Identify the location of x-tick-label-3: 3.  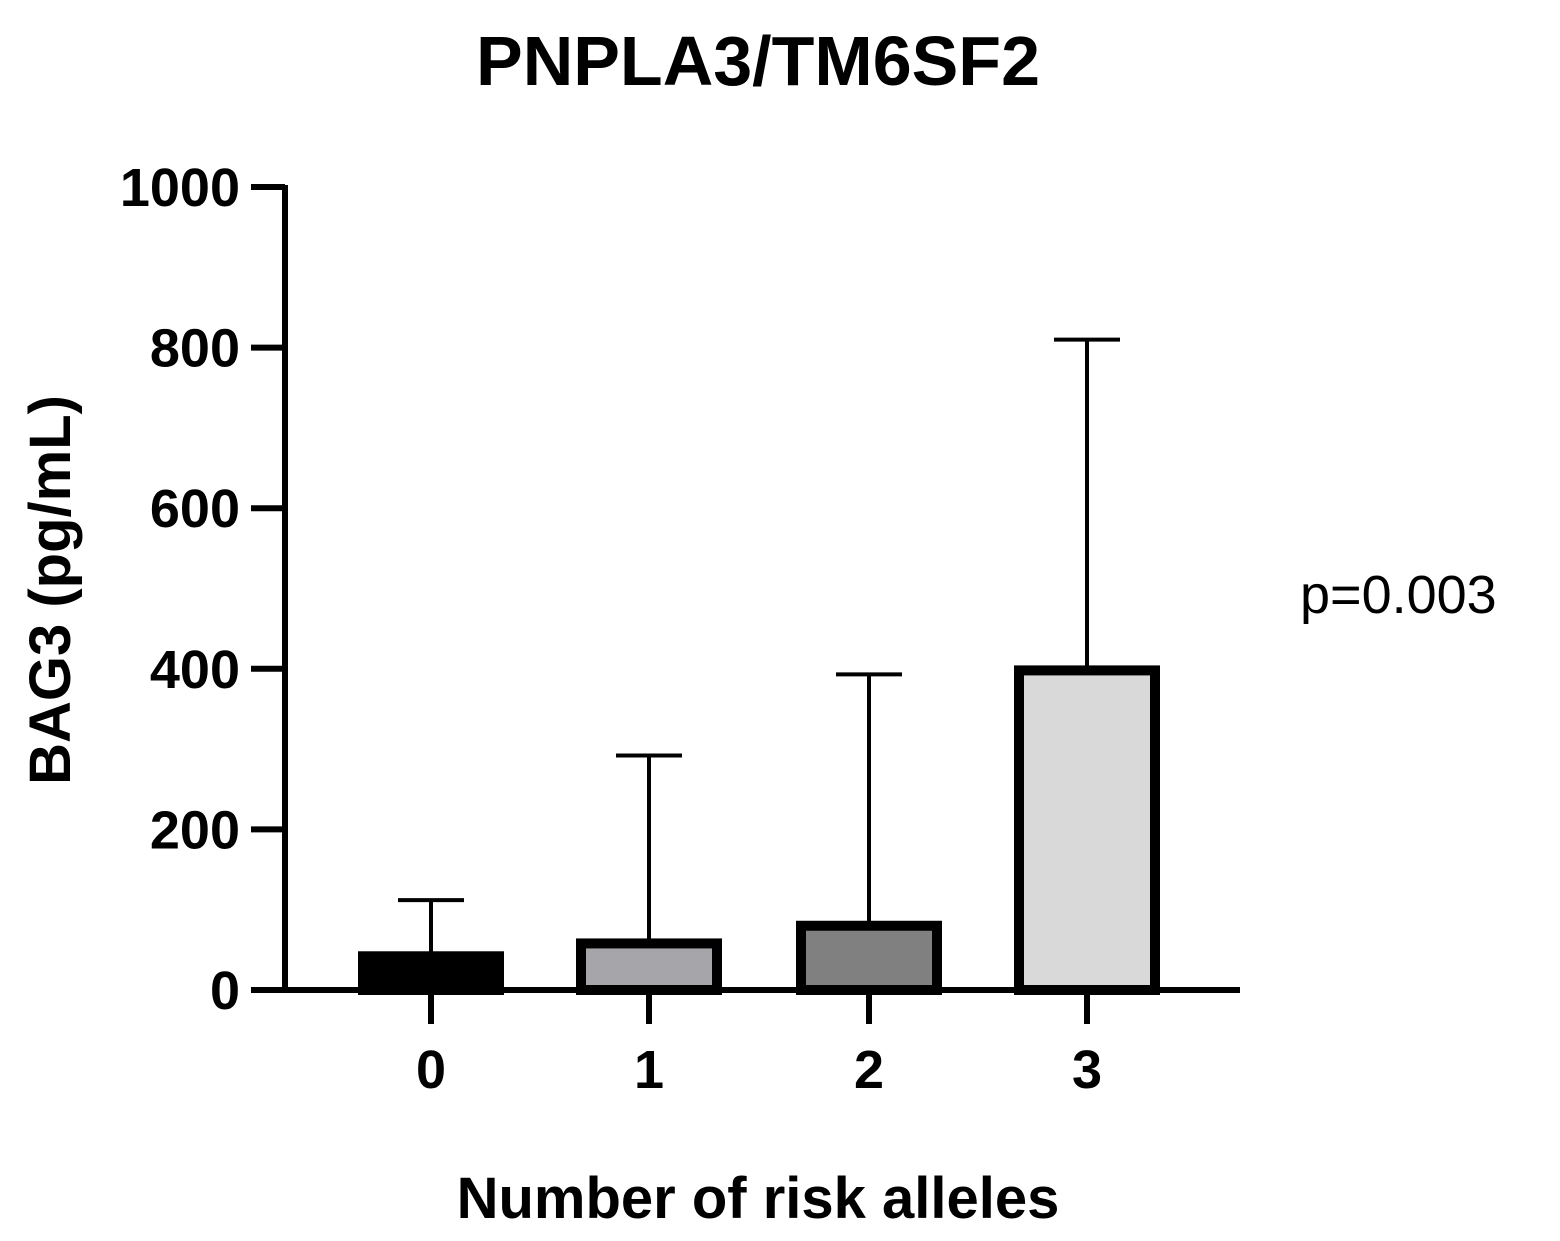
(1087, 1070).